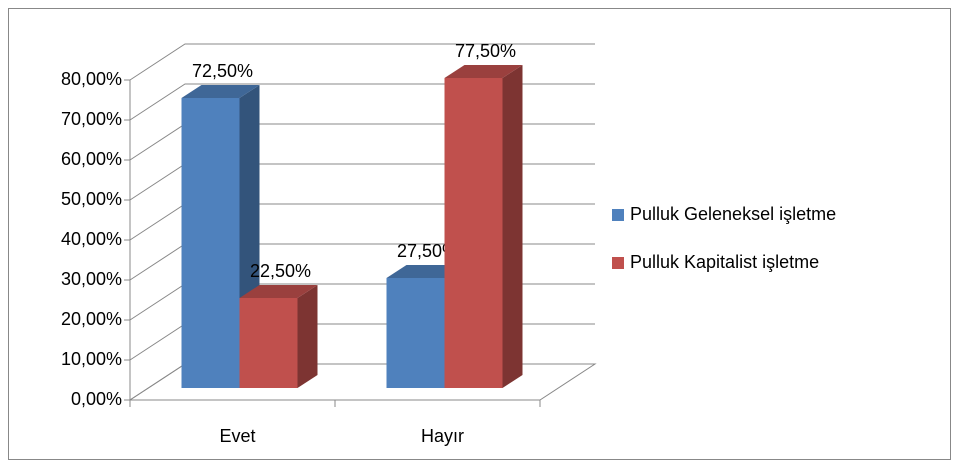 The image size is (959, 467). I want to click on y-tick-label: 20,00%, so click(91, 319).